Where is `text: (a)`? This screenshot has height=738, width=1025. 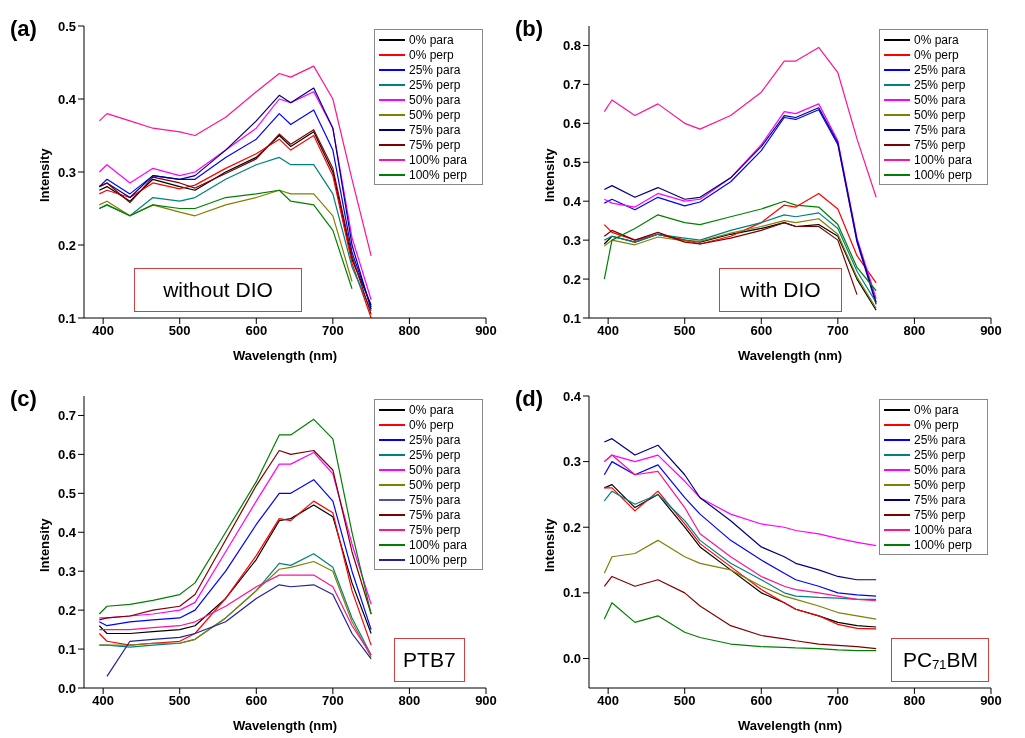
text: (a) is located at coordinates (23, 29).